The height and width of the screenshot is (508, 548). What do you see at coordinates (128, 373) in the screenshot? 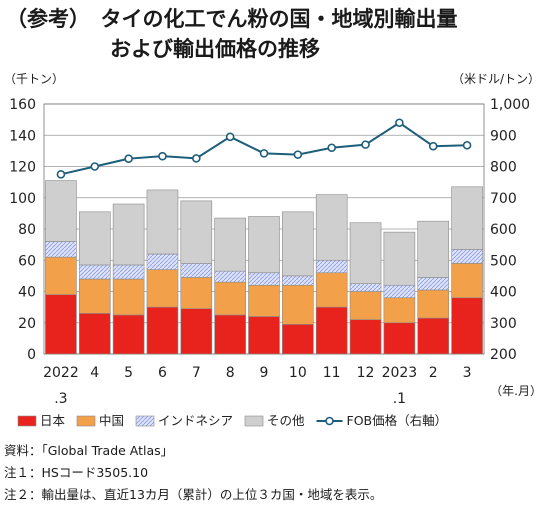
I see `x-tick-label: 5` at bounding box center [128, 373].